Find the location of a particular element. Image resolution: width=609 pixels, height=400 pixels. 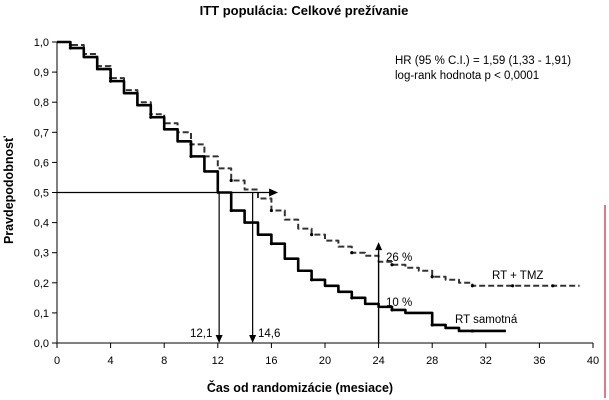

y-tick-label: 0,6 is located at coordinates (41, 163).